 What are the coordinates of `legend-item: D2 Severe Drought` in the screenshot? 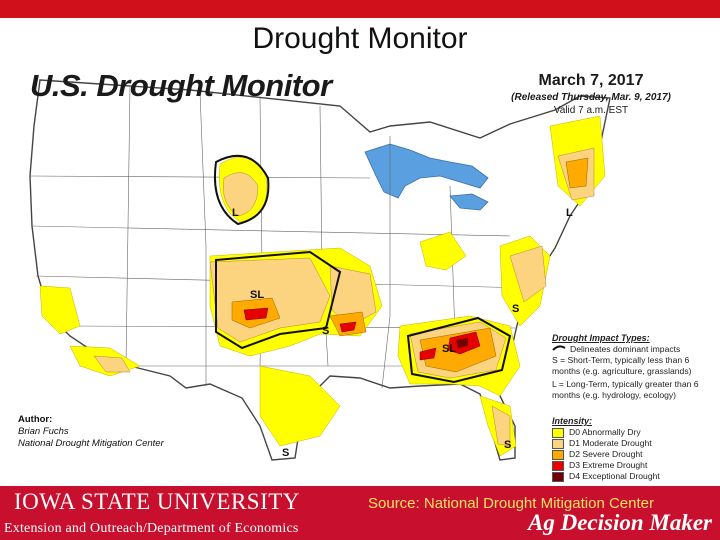 It's located at (635, 454).